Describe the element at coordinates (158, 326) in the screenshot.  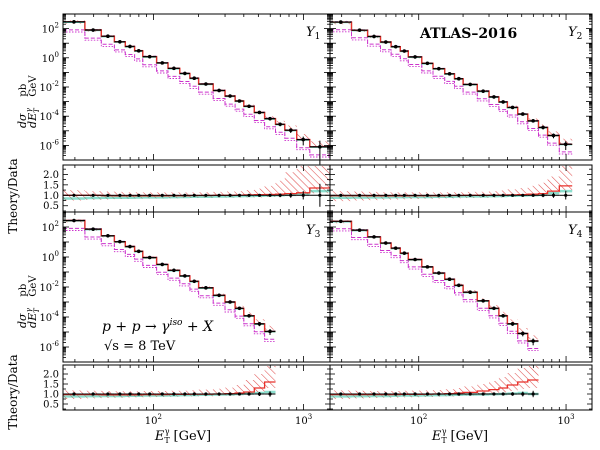
I see `process-annotation: p + p → γiso + X` at that location.